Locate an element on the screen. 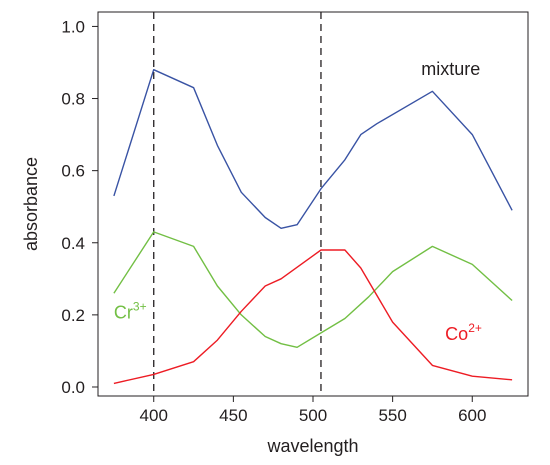 The width and height of the screenshot is (550, 465). x-axis: 400 450 500 550 600 is located at coordinates (313, 410).